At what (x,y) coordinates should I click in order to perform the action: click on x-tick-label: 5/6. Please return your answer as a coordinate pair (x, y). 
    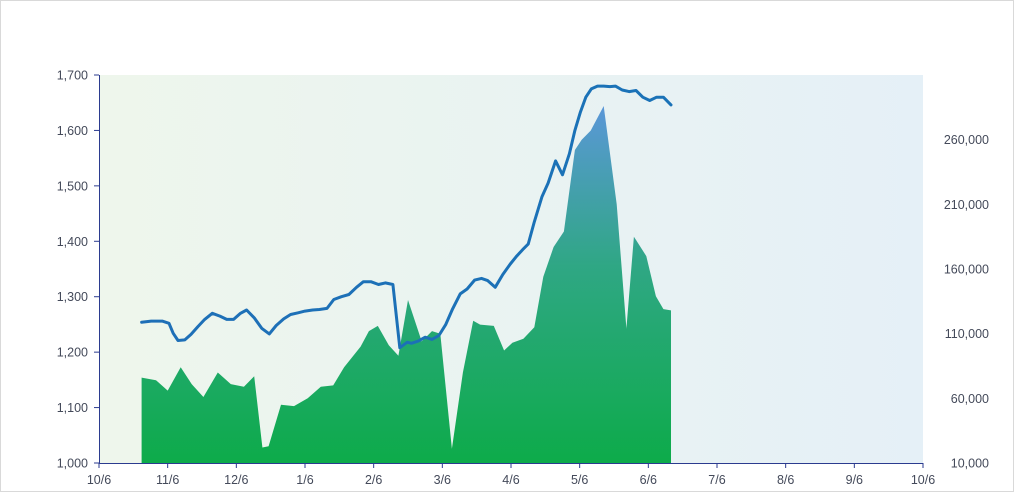
    Looking at the image, I should click on (579, 480).